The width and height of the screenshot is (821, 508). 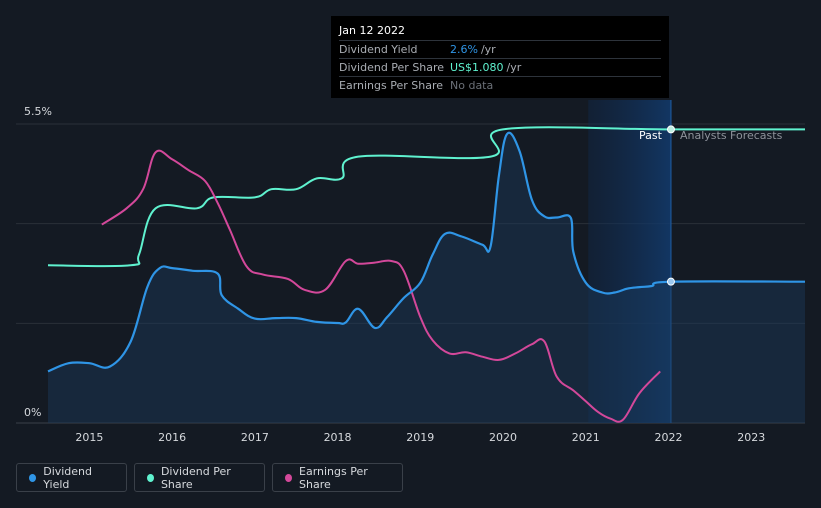 What do you see at coordinates (372, 30) in the screenshot?
I see `tooltip-date: Jan 12 2022` at bounding box center [372, 30].